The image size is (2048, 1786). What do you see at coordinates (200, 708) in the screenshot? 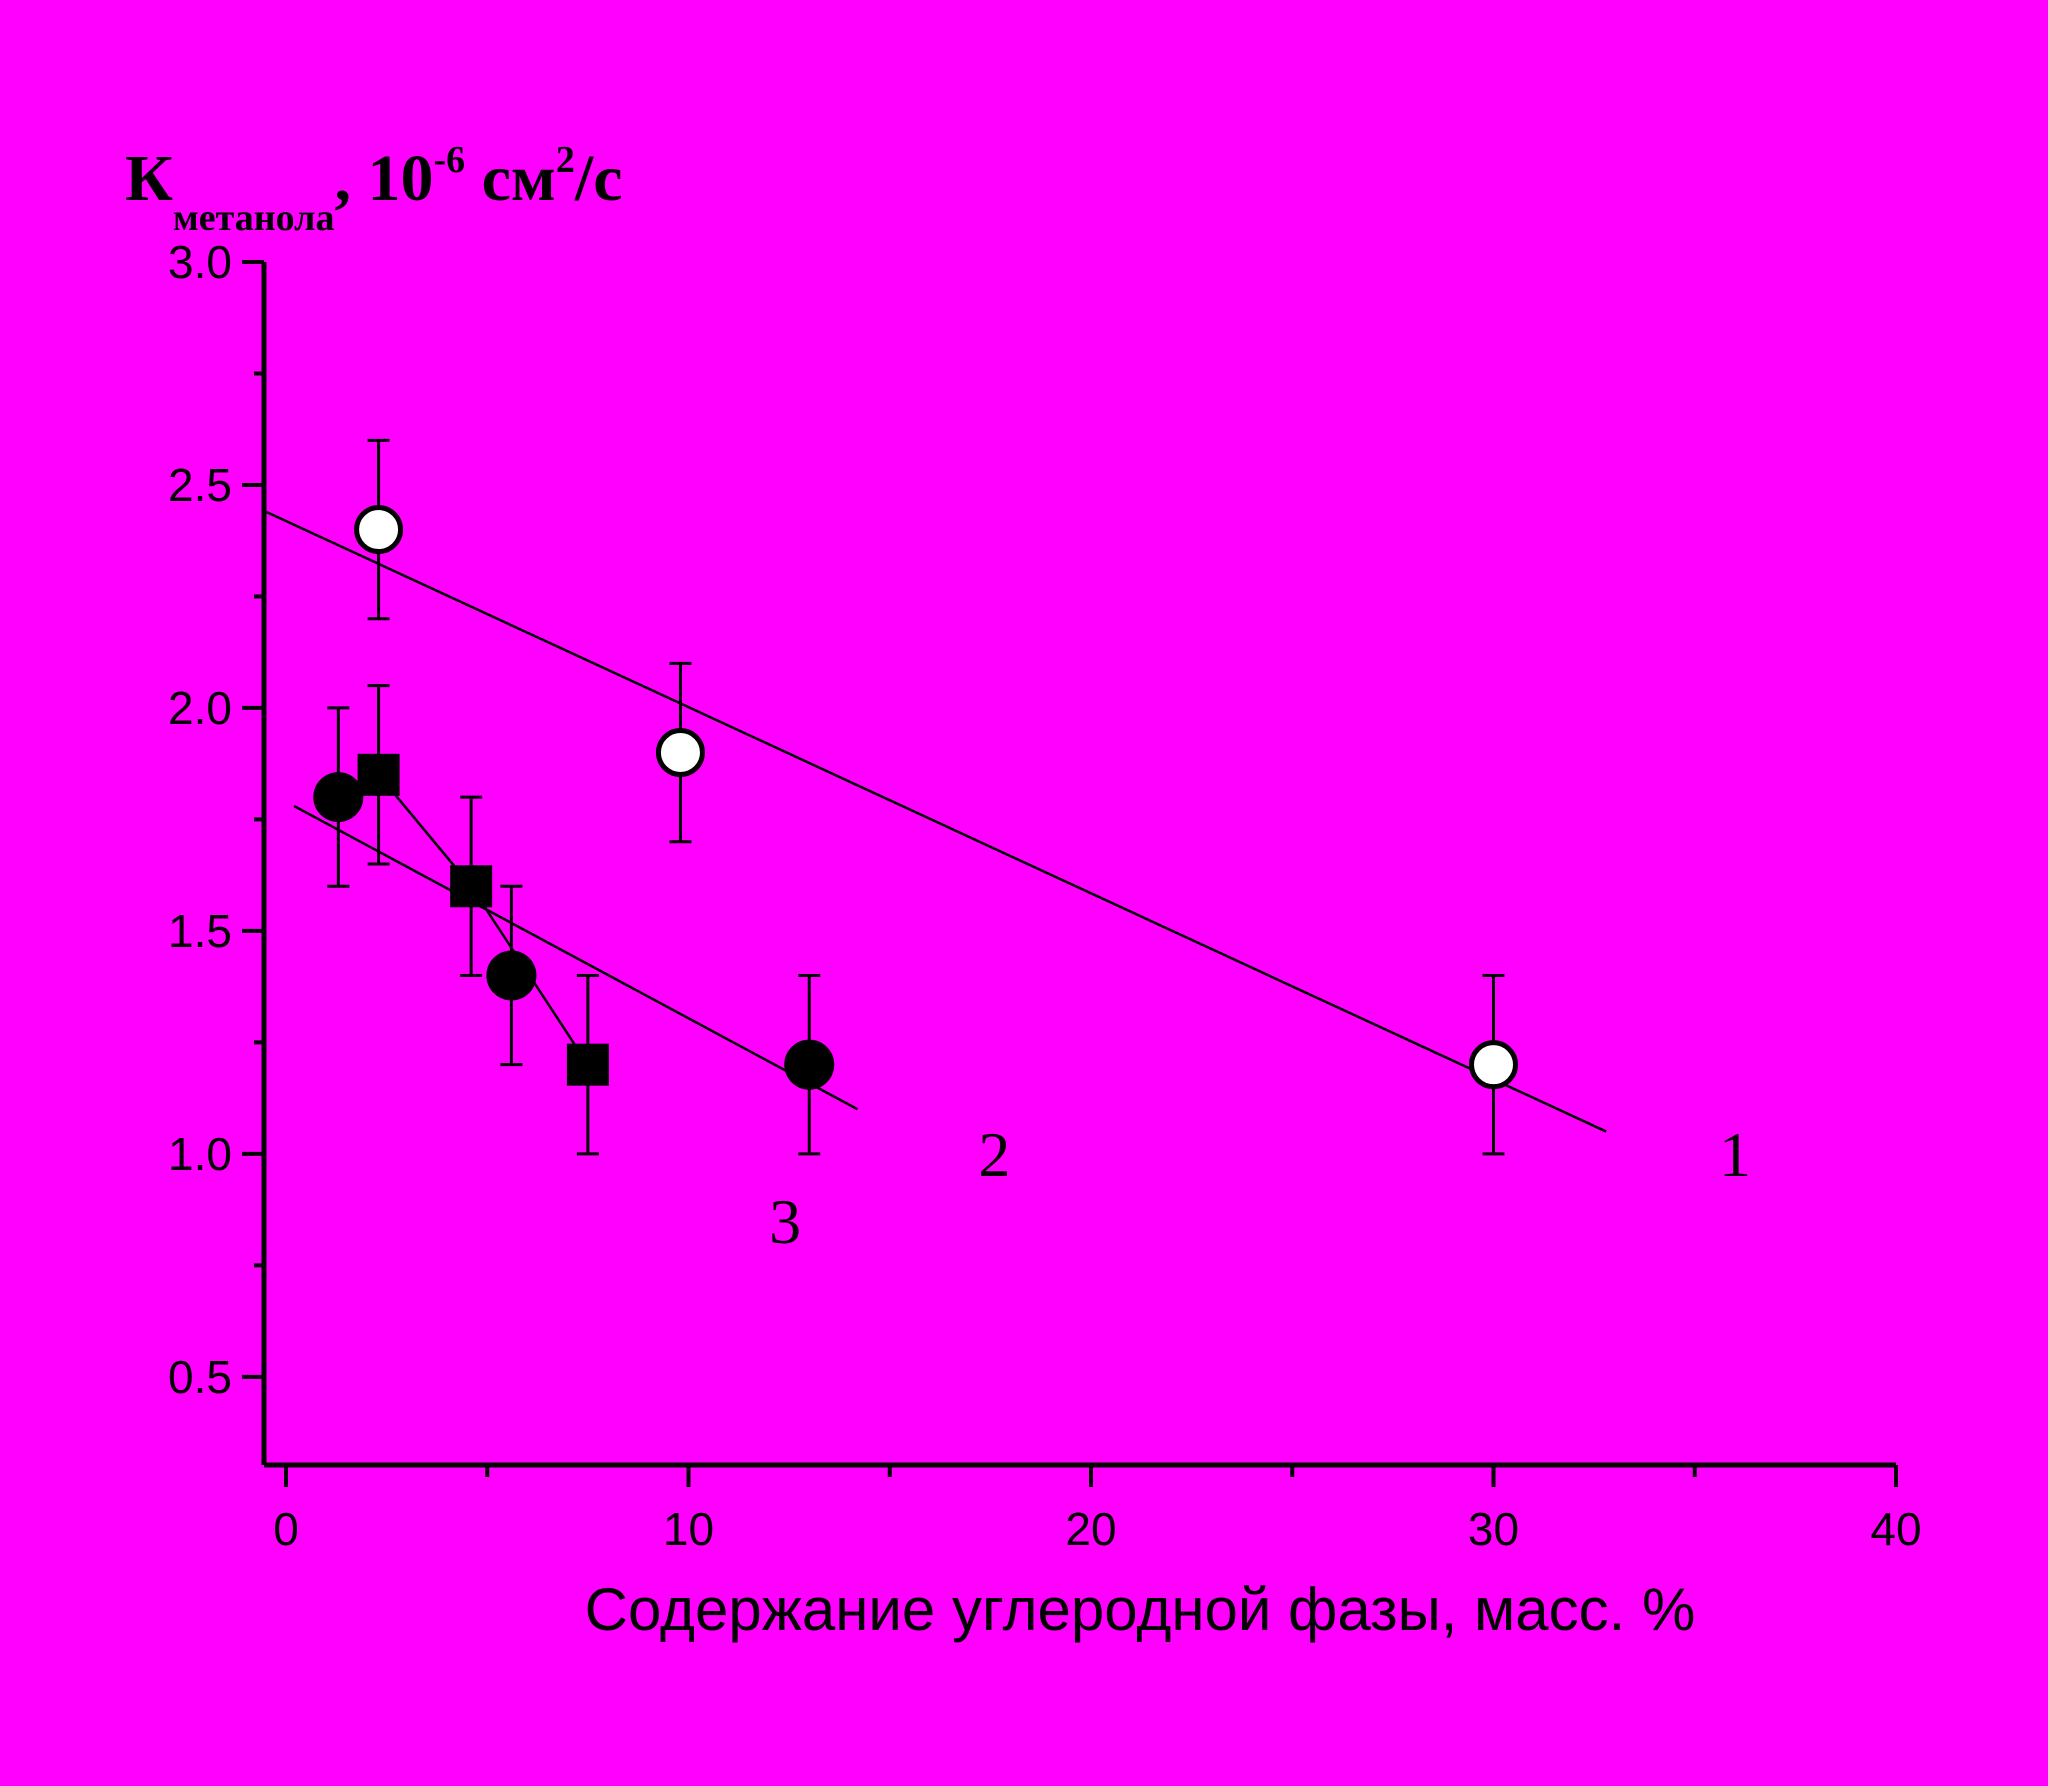
I see `y-tick-label: 2.0` at bounding box center [200, 708].